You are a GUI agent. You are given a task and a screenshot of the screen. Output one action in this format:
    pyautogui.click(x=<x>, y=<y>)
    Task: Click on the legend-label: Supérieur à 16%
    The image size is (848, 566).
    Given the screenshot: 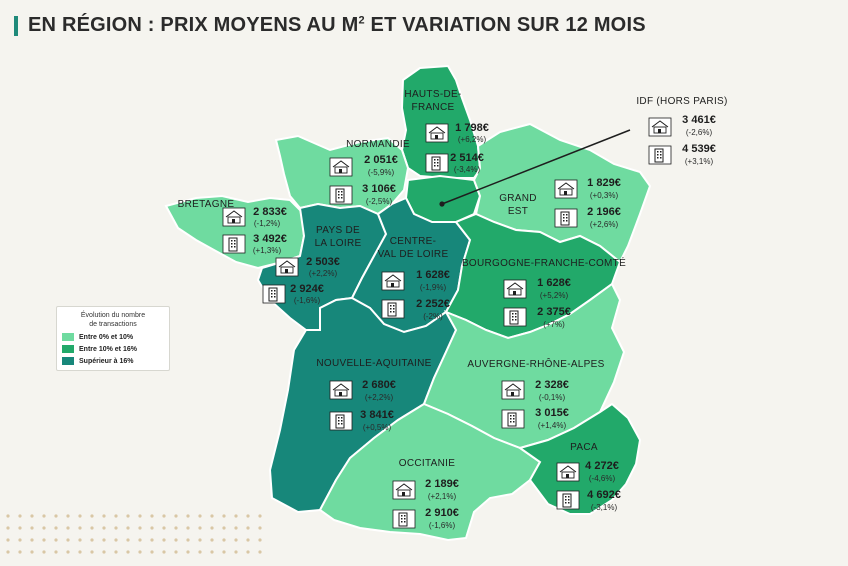 What is the action you would take?
    pyautogui.click(x=106, y=361)
    